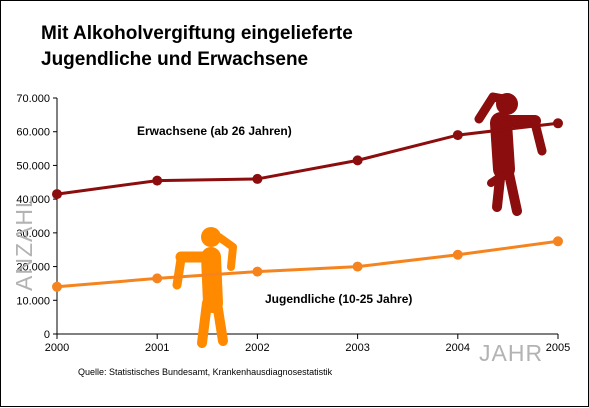  Describe the element at coordinates (33, 268) in the screenshot. I see `y-tick-label: 20.000` at that location.